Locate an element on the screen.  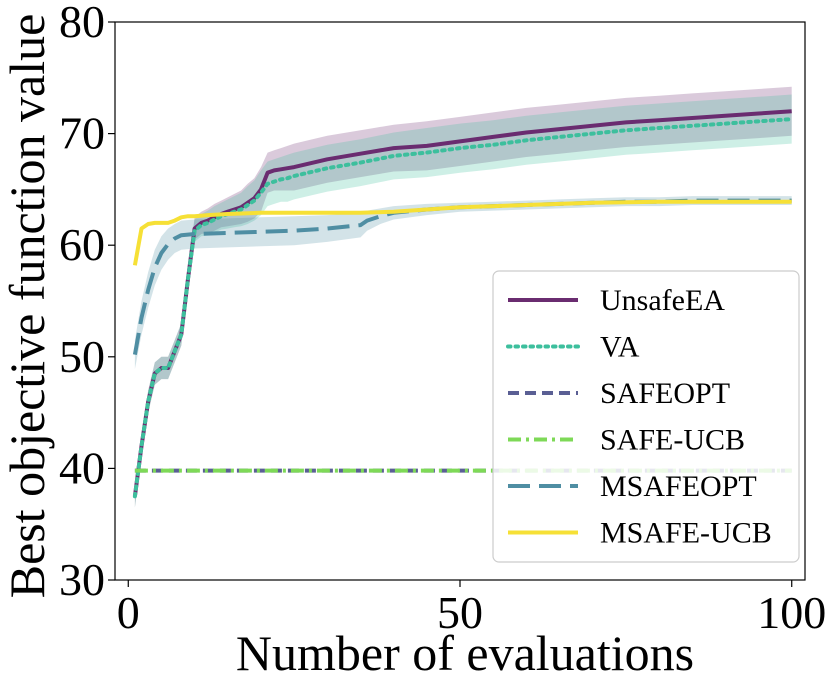
x-tick-label: 50 is located at coordinates (460, 612).